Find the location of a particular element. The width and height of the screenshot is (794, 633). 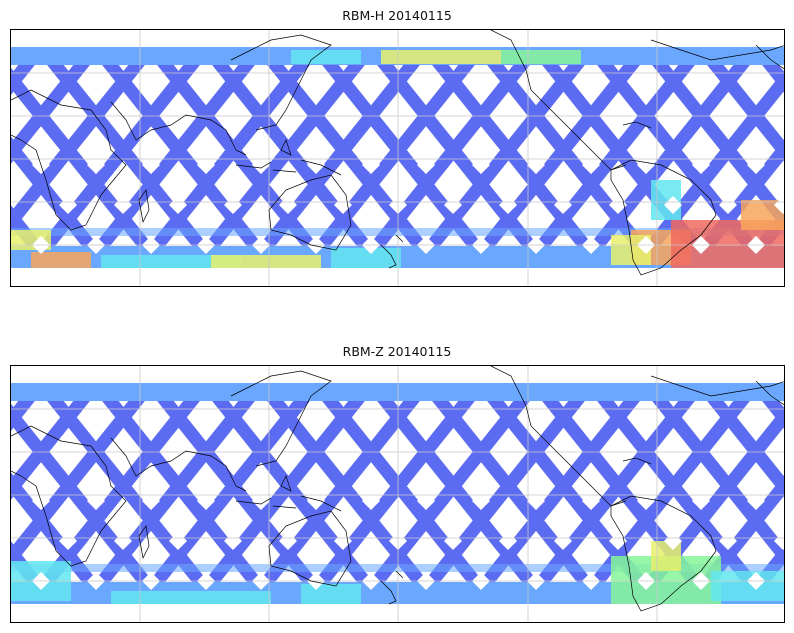

panel-title-top: RBM-H 20140115 is located at coordinates (397, 15).